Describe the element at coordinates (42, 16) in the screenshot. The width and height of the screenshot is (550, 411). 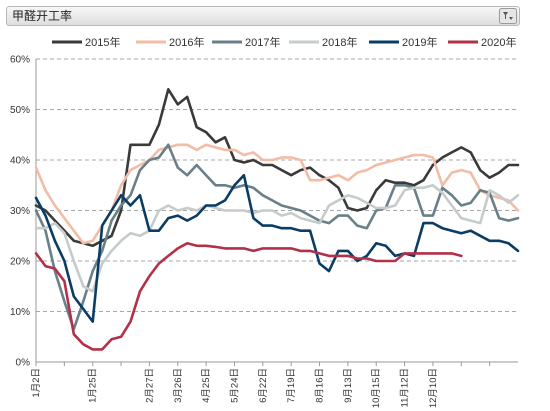
I see `chart-title: 甲醛开工率` at that location.